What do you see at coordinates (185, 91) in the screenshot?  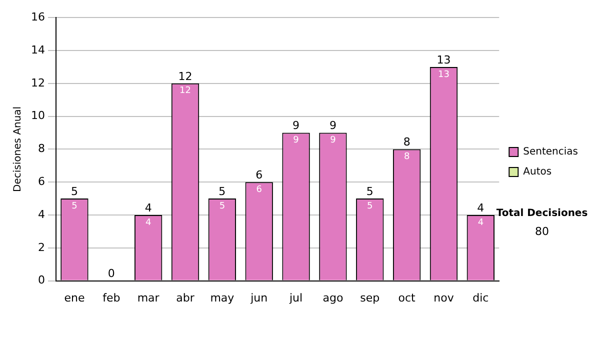 I see `data-label: 12` at bounding box center [185, 91].